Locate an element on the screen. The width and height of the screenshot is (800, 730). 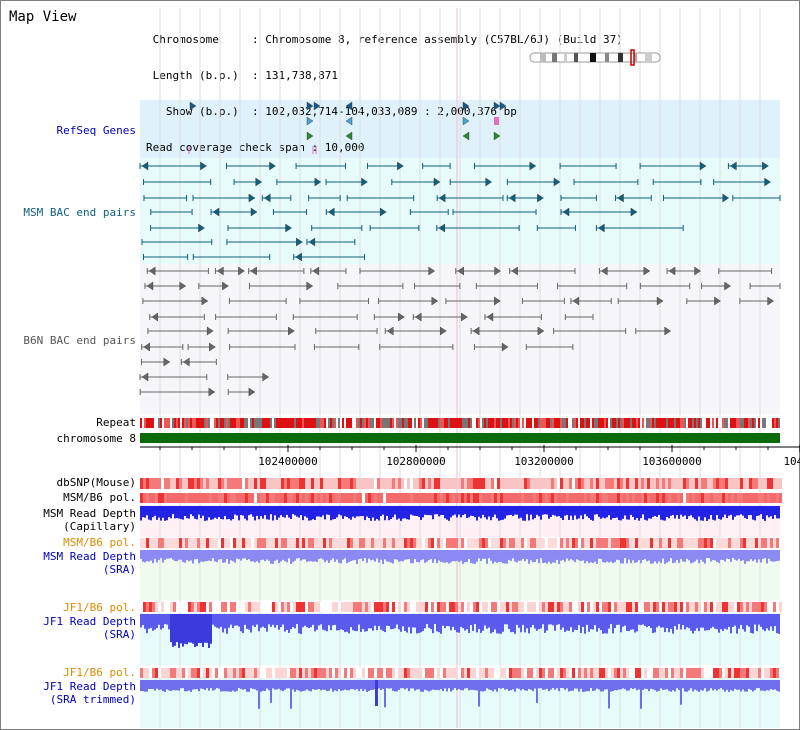
label-refseq-genes: RefSeq Genes is located at coordinates (96, 130).